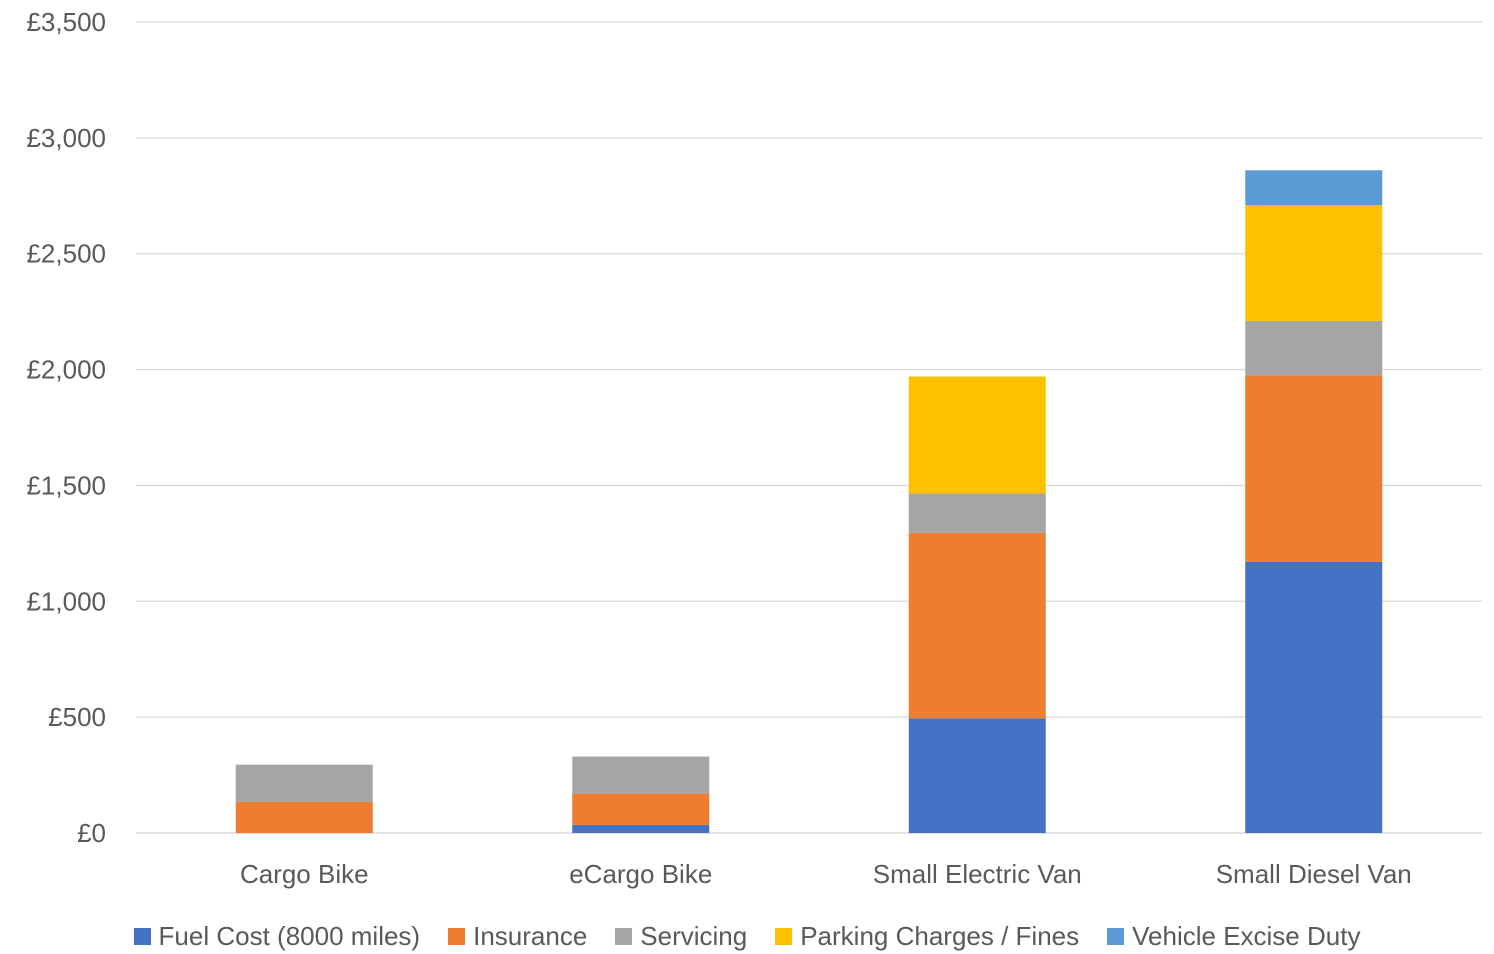  I want to click on legend-label: Fuel Cost (8000 miles), so click(289, 935).